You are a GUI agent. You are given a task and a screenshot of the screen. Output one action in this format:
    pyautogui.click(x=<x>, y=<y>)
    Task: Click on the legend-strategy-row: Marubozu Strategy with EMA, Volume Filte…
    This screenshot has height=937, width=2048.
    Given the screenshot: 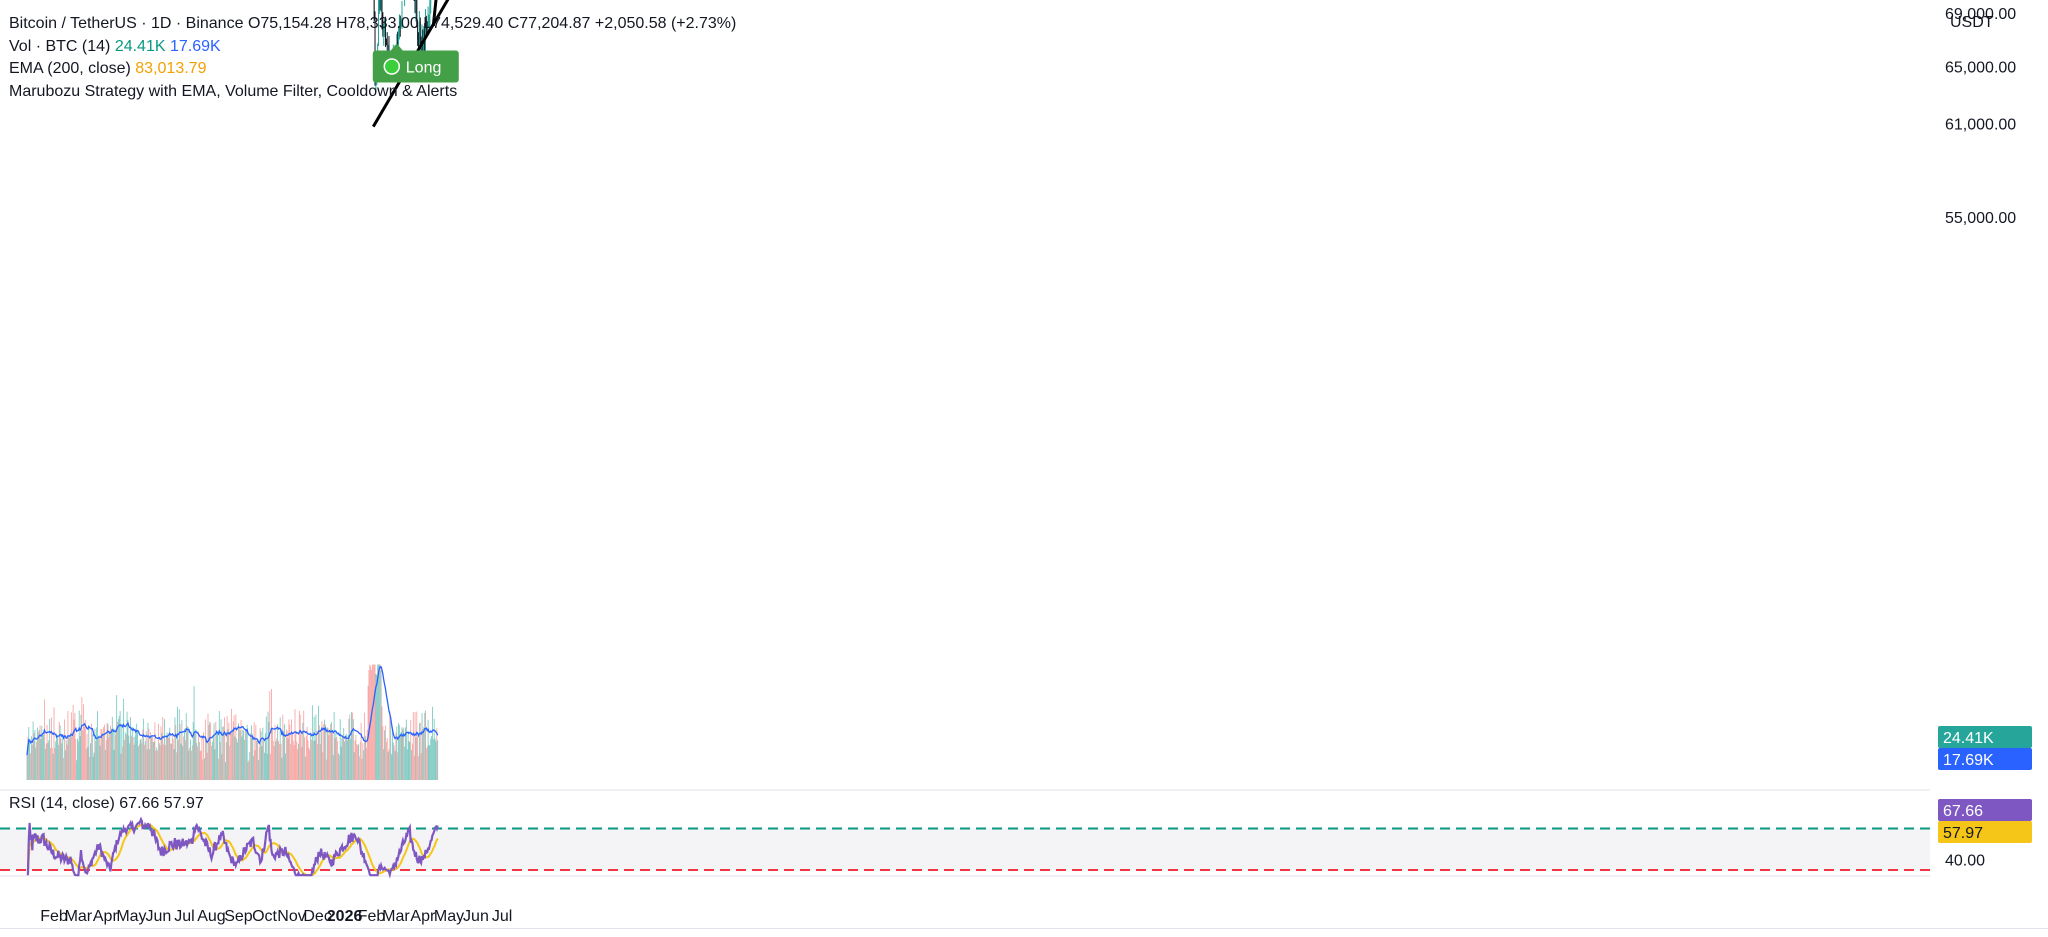 What is the action you would take?
    pyautogui.click(x=372, y=92)
    